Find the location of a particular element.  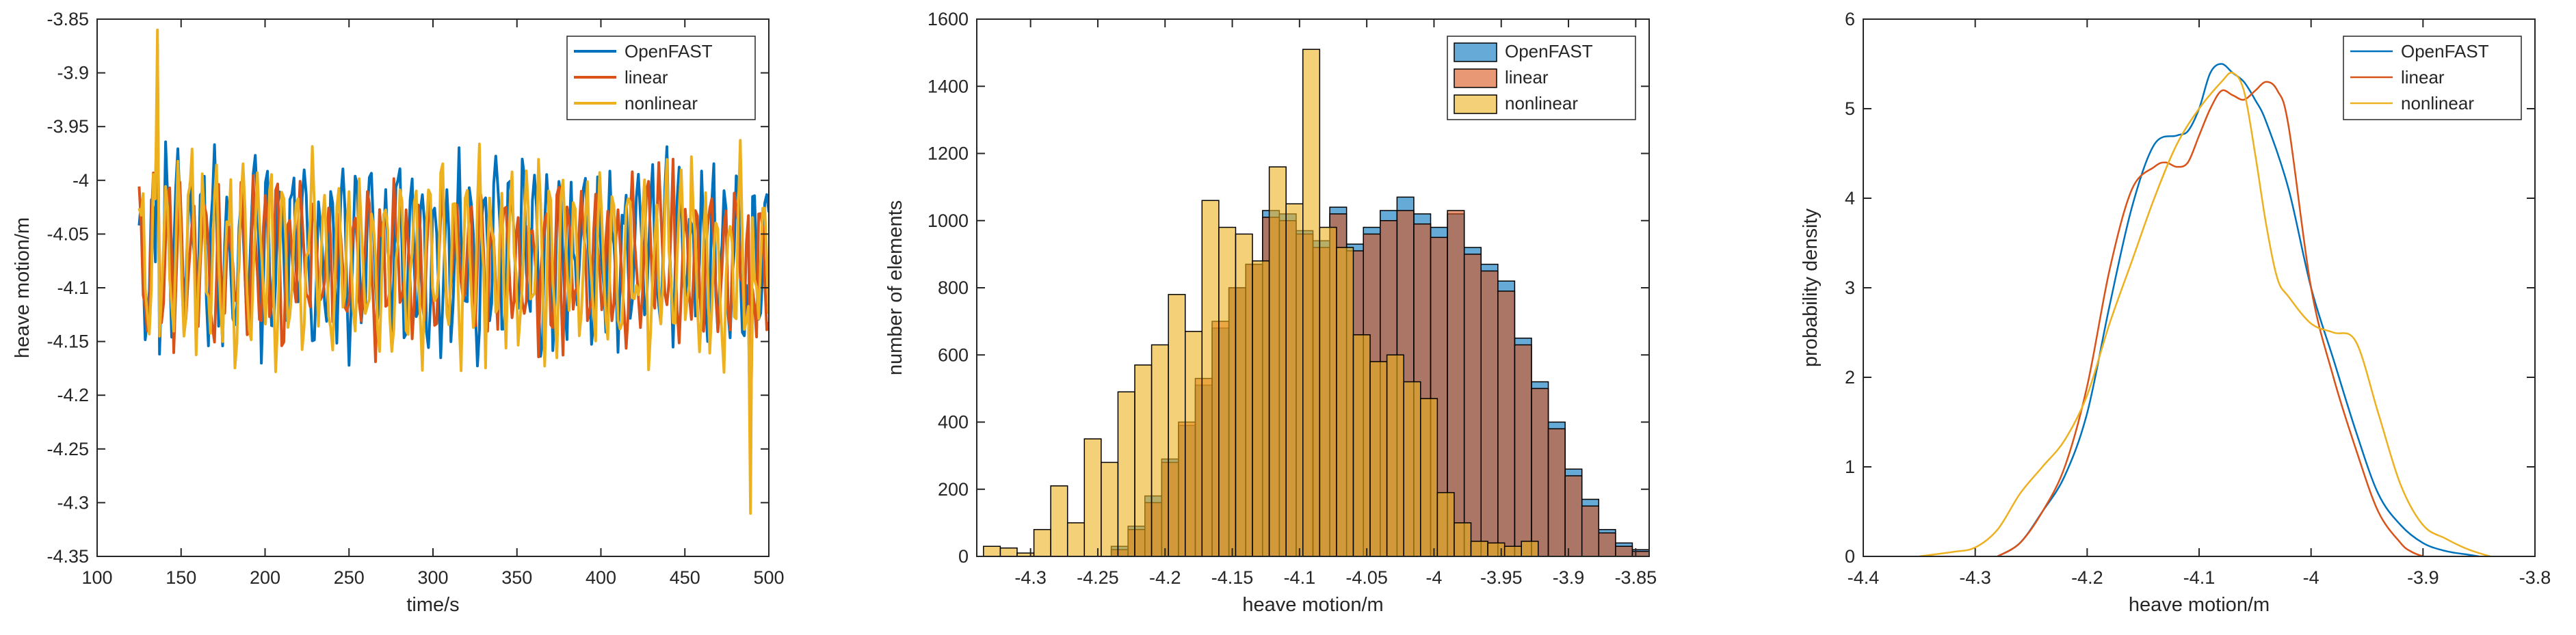

x-tick-label: -3.8 is located at coordinates (2535, 577).